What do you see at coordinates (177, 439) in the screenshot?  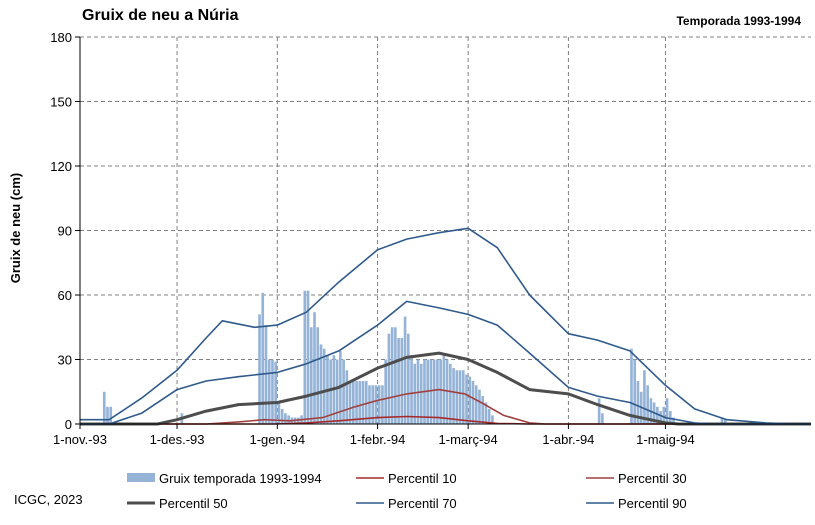 I see `x-tick-label: 1-des.-93` at bounding box center [177, 439].